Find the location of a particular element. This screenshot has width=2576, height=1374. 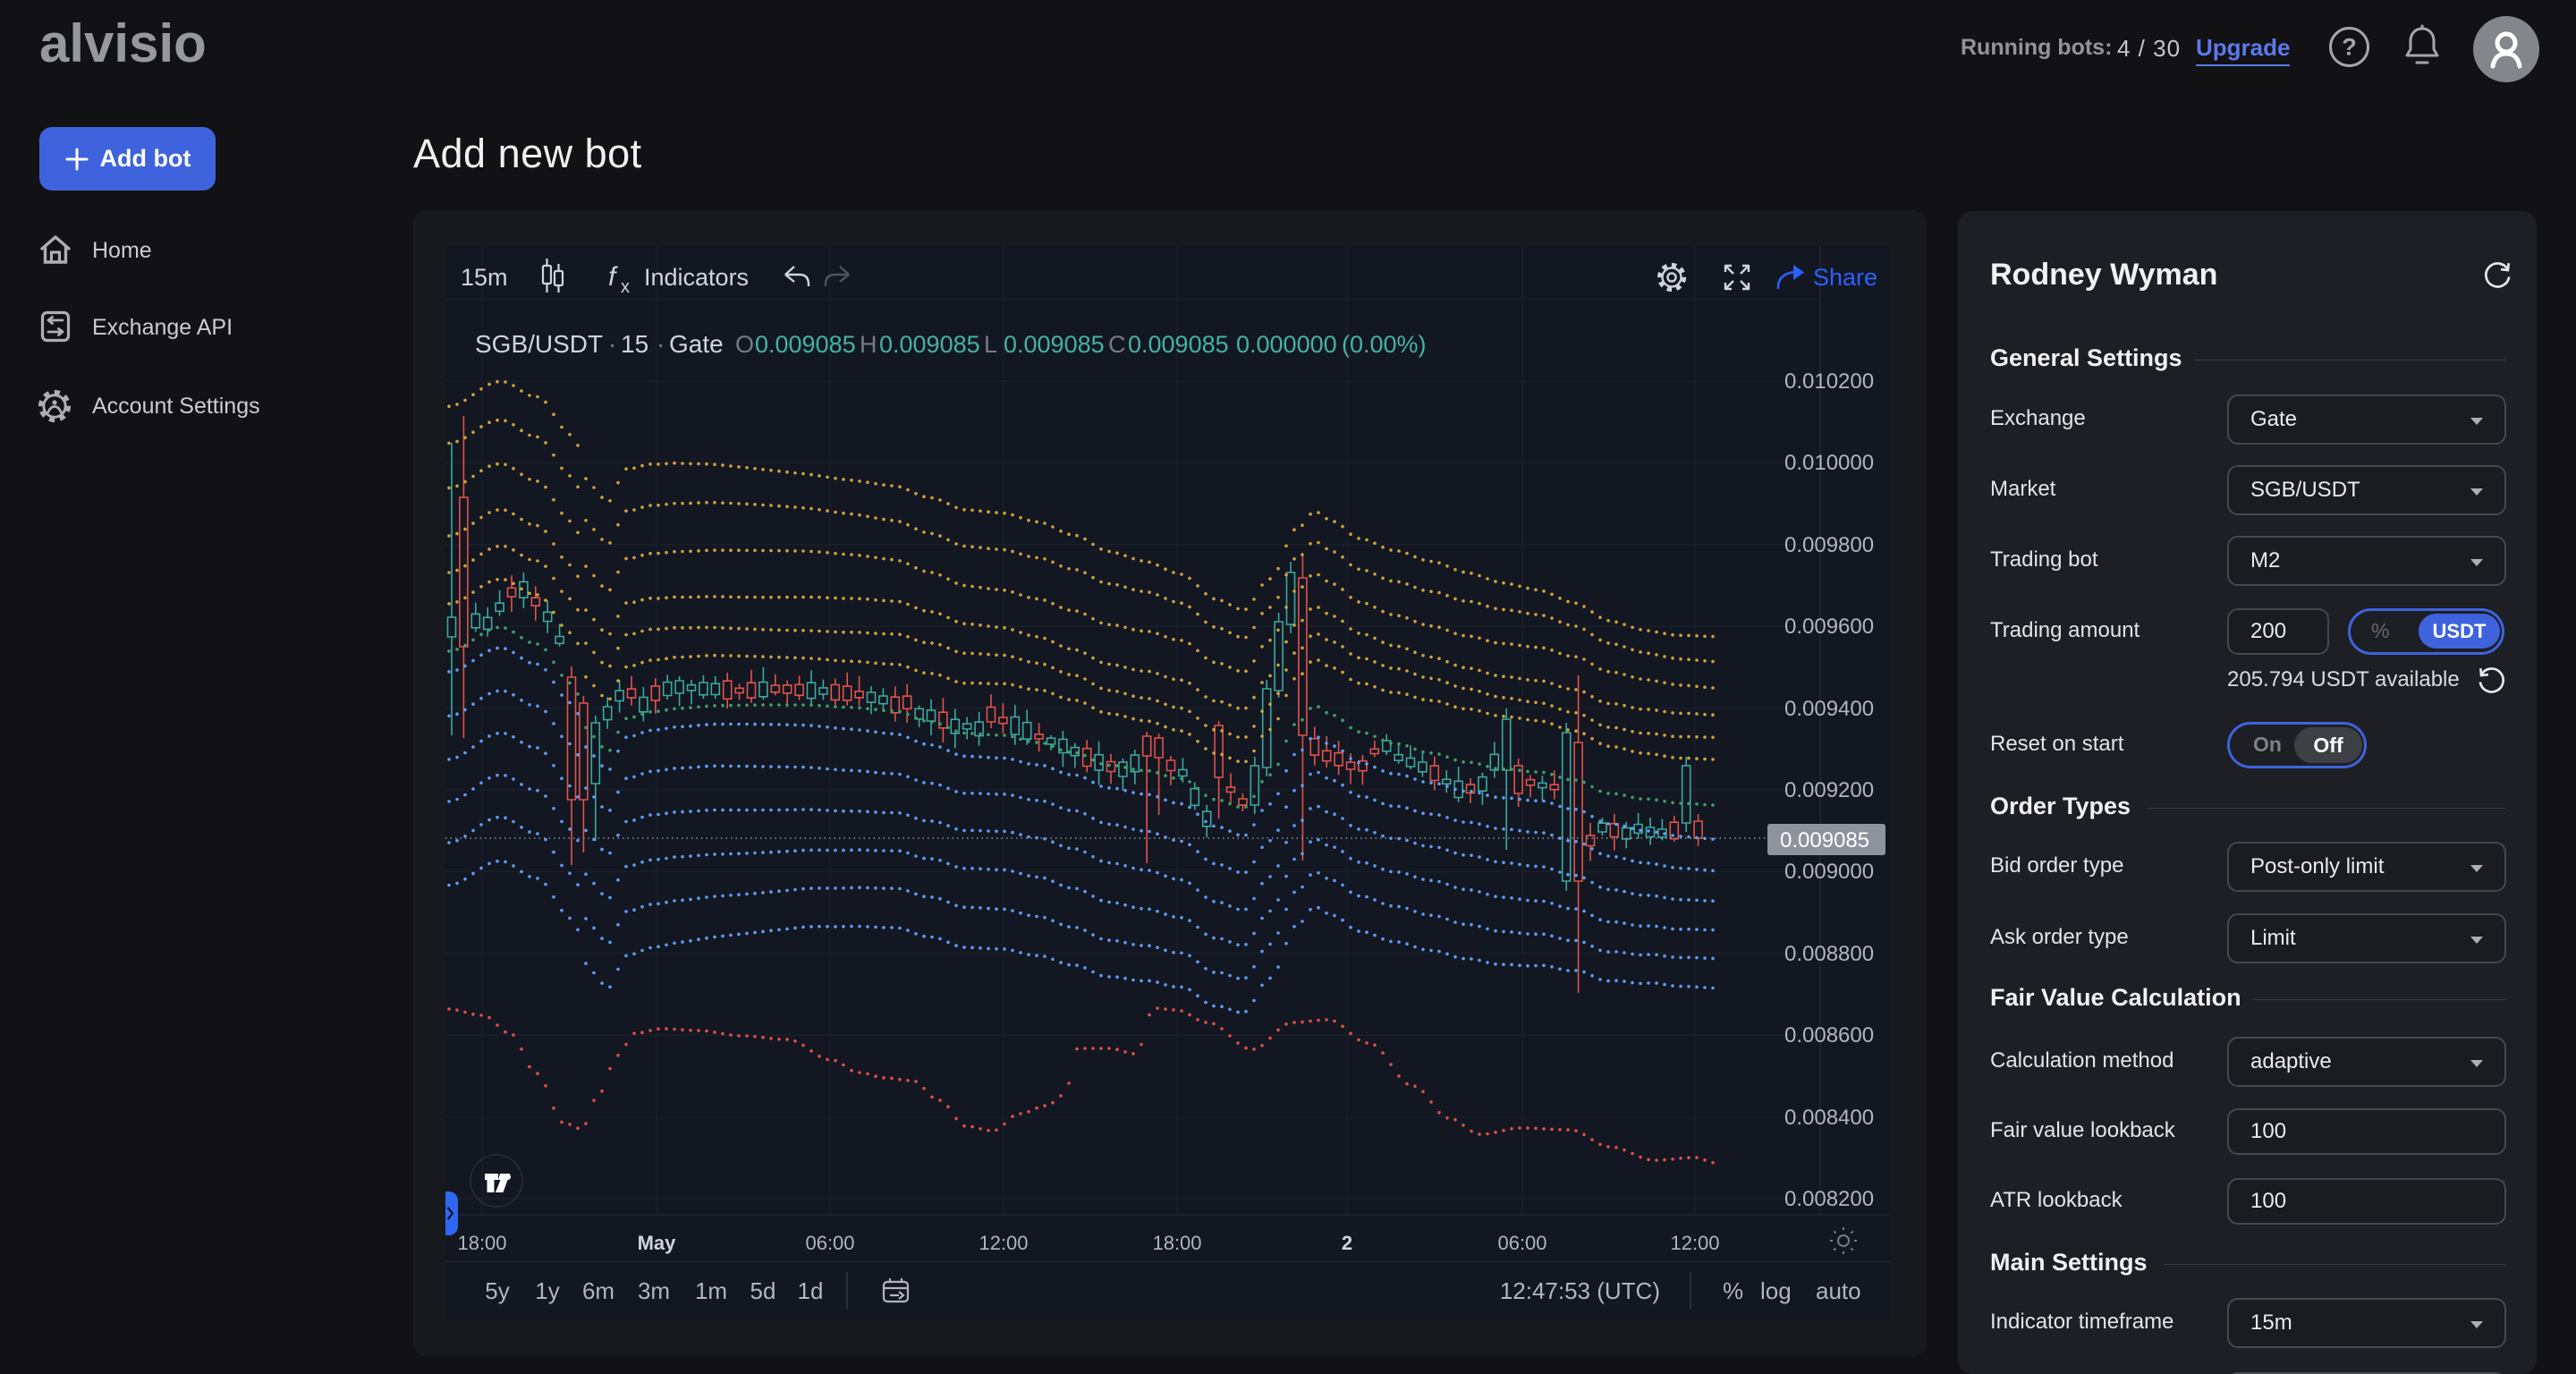

svg-text: 0.009000 is located at coordinates (1829, 872).